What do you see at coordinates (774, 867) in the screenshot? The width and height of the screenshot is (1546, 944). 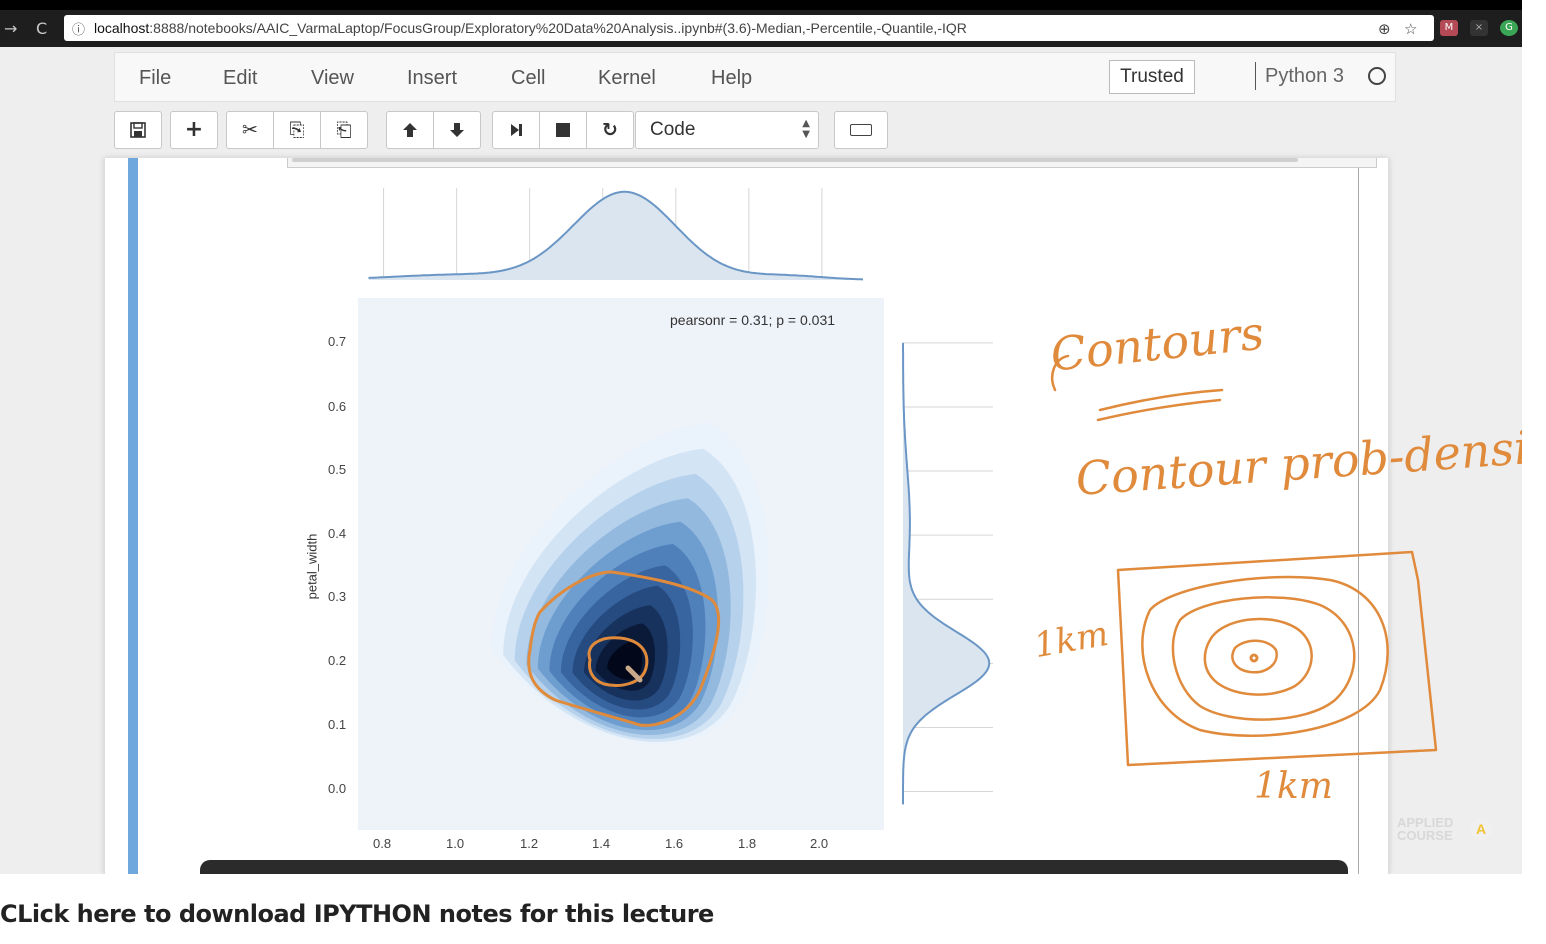 I see `video-controls-bar` at bounding box center [774, 867].